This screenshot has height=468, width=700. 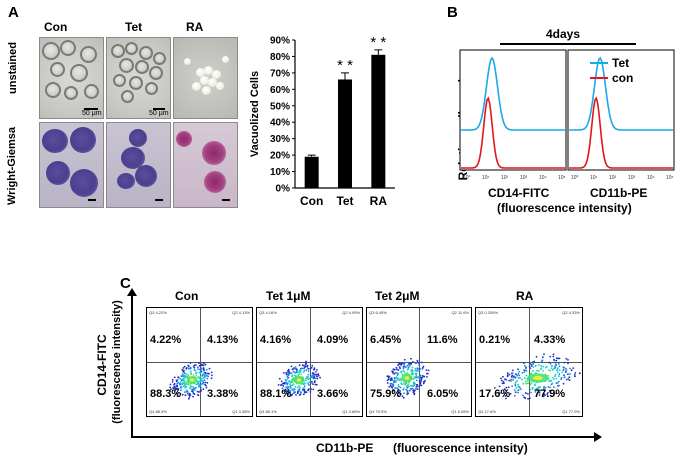 I want to click on bar-ra, so click(x=378, y=121).